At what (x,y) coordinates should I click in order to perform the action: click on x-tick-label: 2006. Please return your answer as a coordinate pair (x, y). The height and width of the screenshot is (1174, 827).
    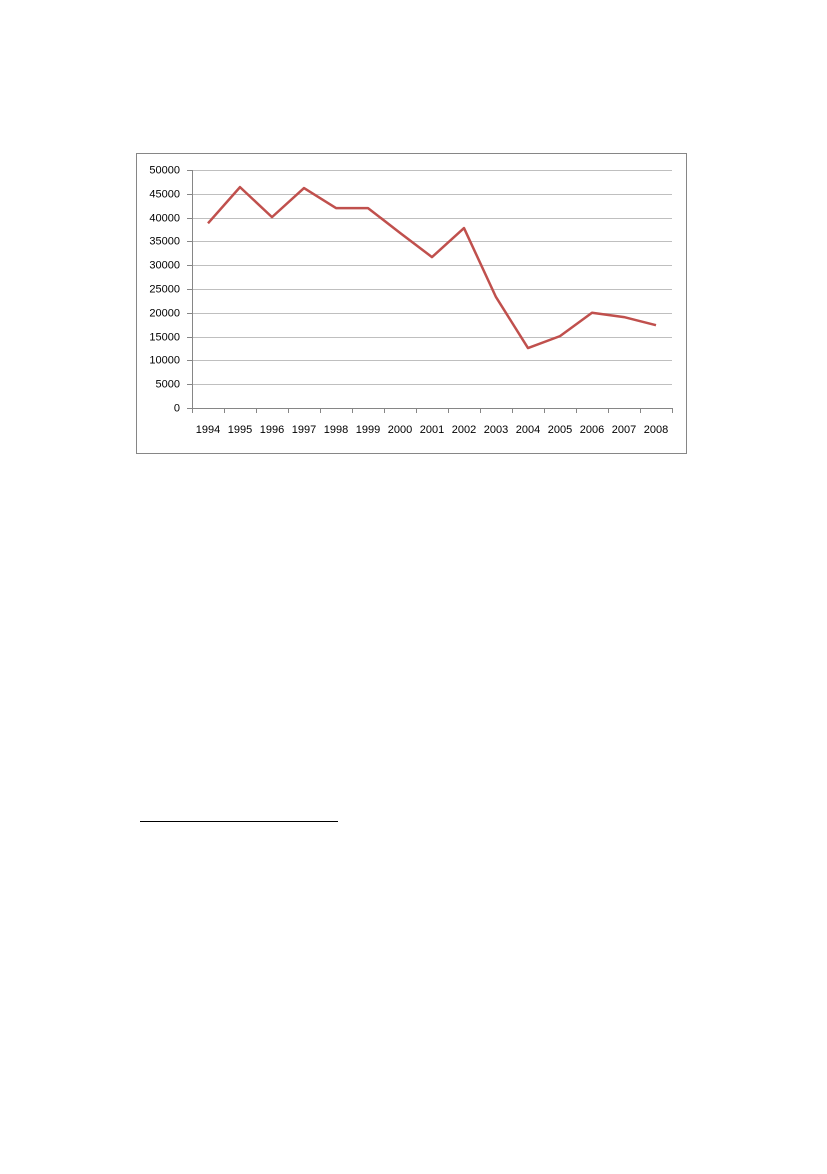
    Looking at the image, I should click on (592, 430).